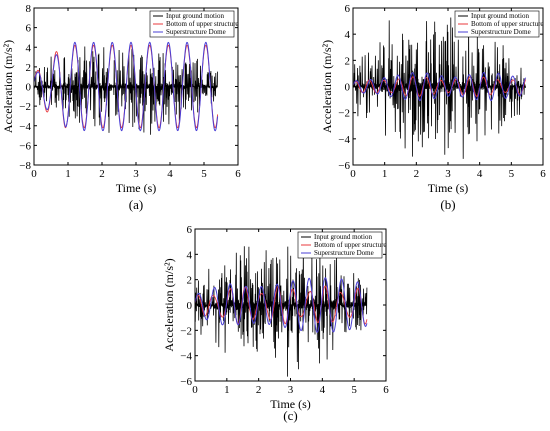 Image resolution: width=550 pixels, height=431 pixels. Describe the element at coordinates (29, 9) in the screenshot. I see `y-tick-label: 8` at that location.